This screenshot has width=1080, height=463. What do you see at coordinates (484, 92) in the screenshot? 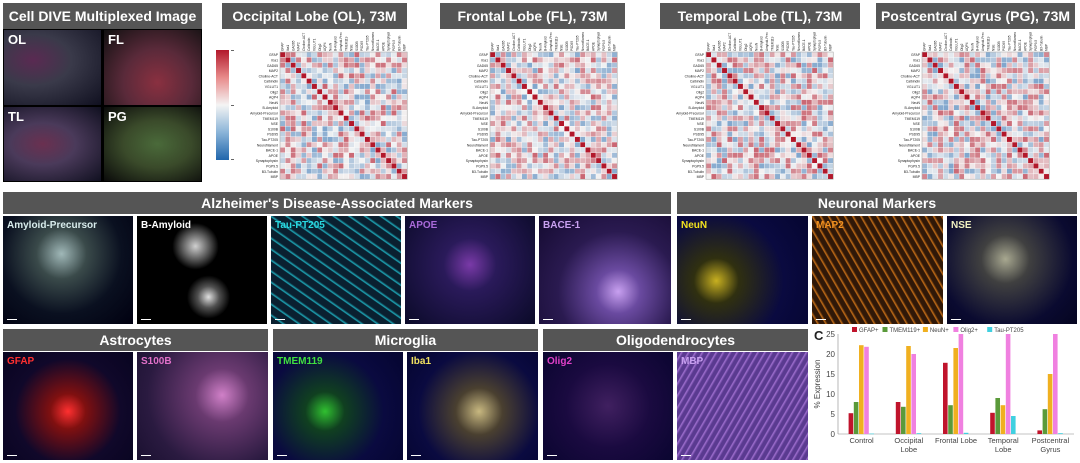
I see `matrix-row-label: Olig2` at bounding box center [484, 92].